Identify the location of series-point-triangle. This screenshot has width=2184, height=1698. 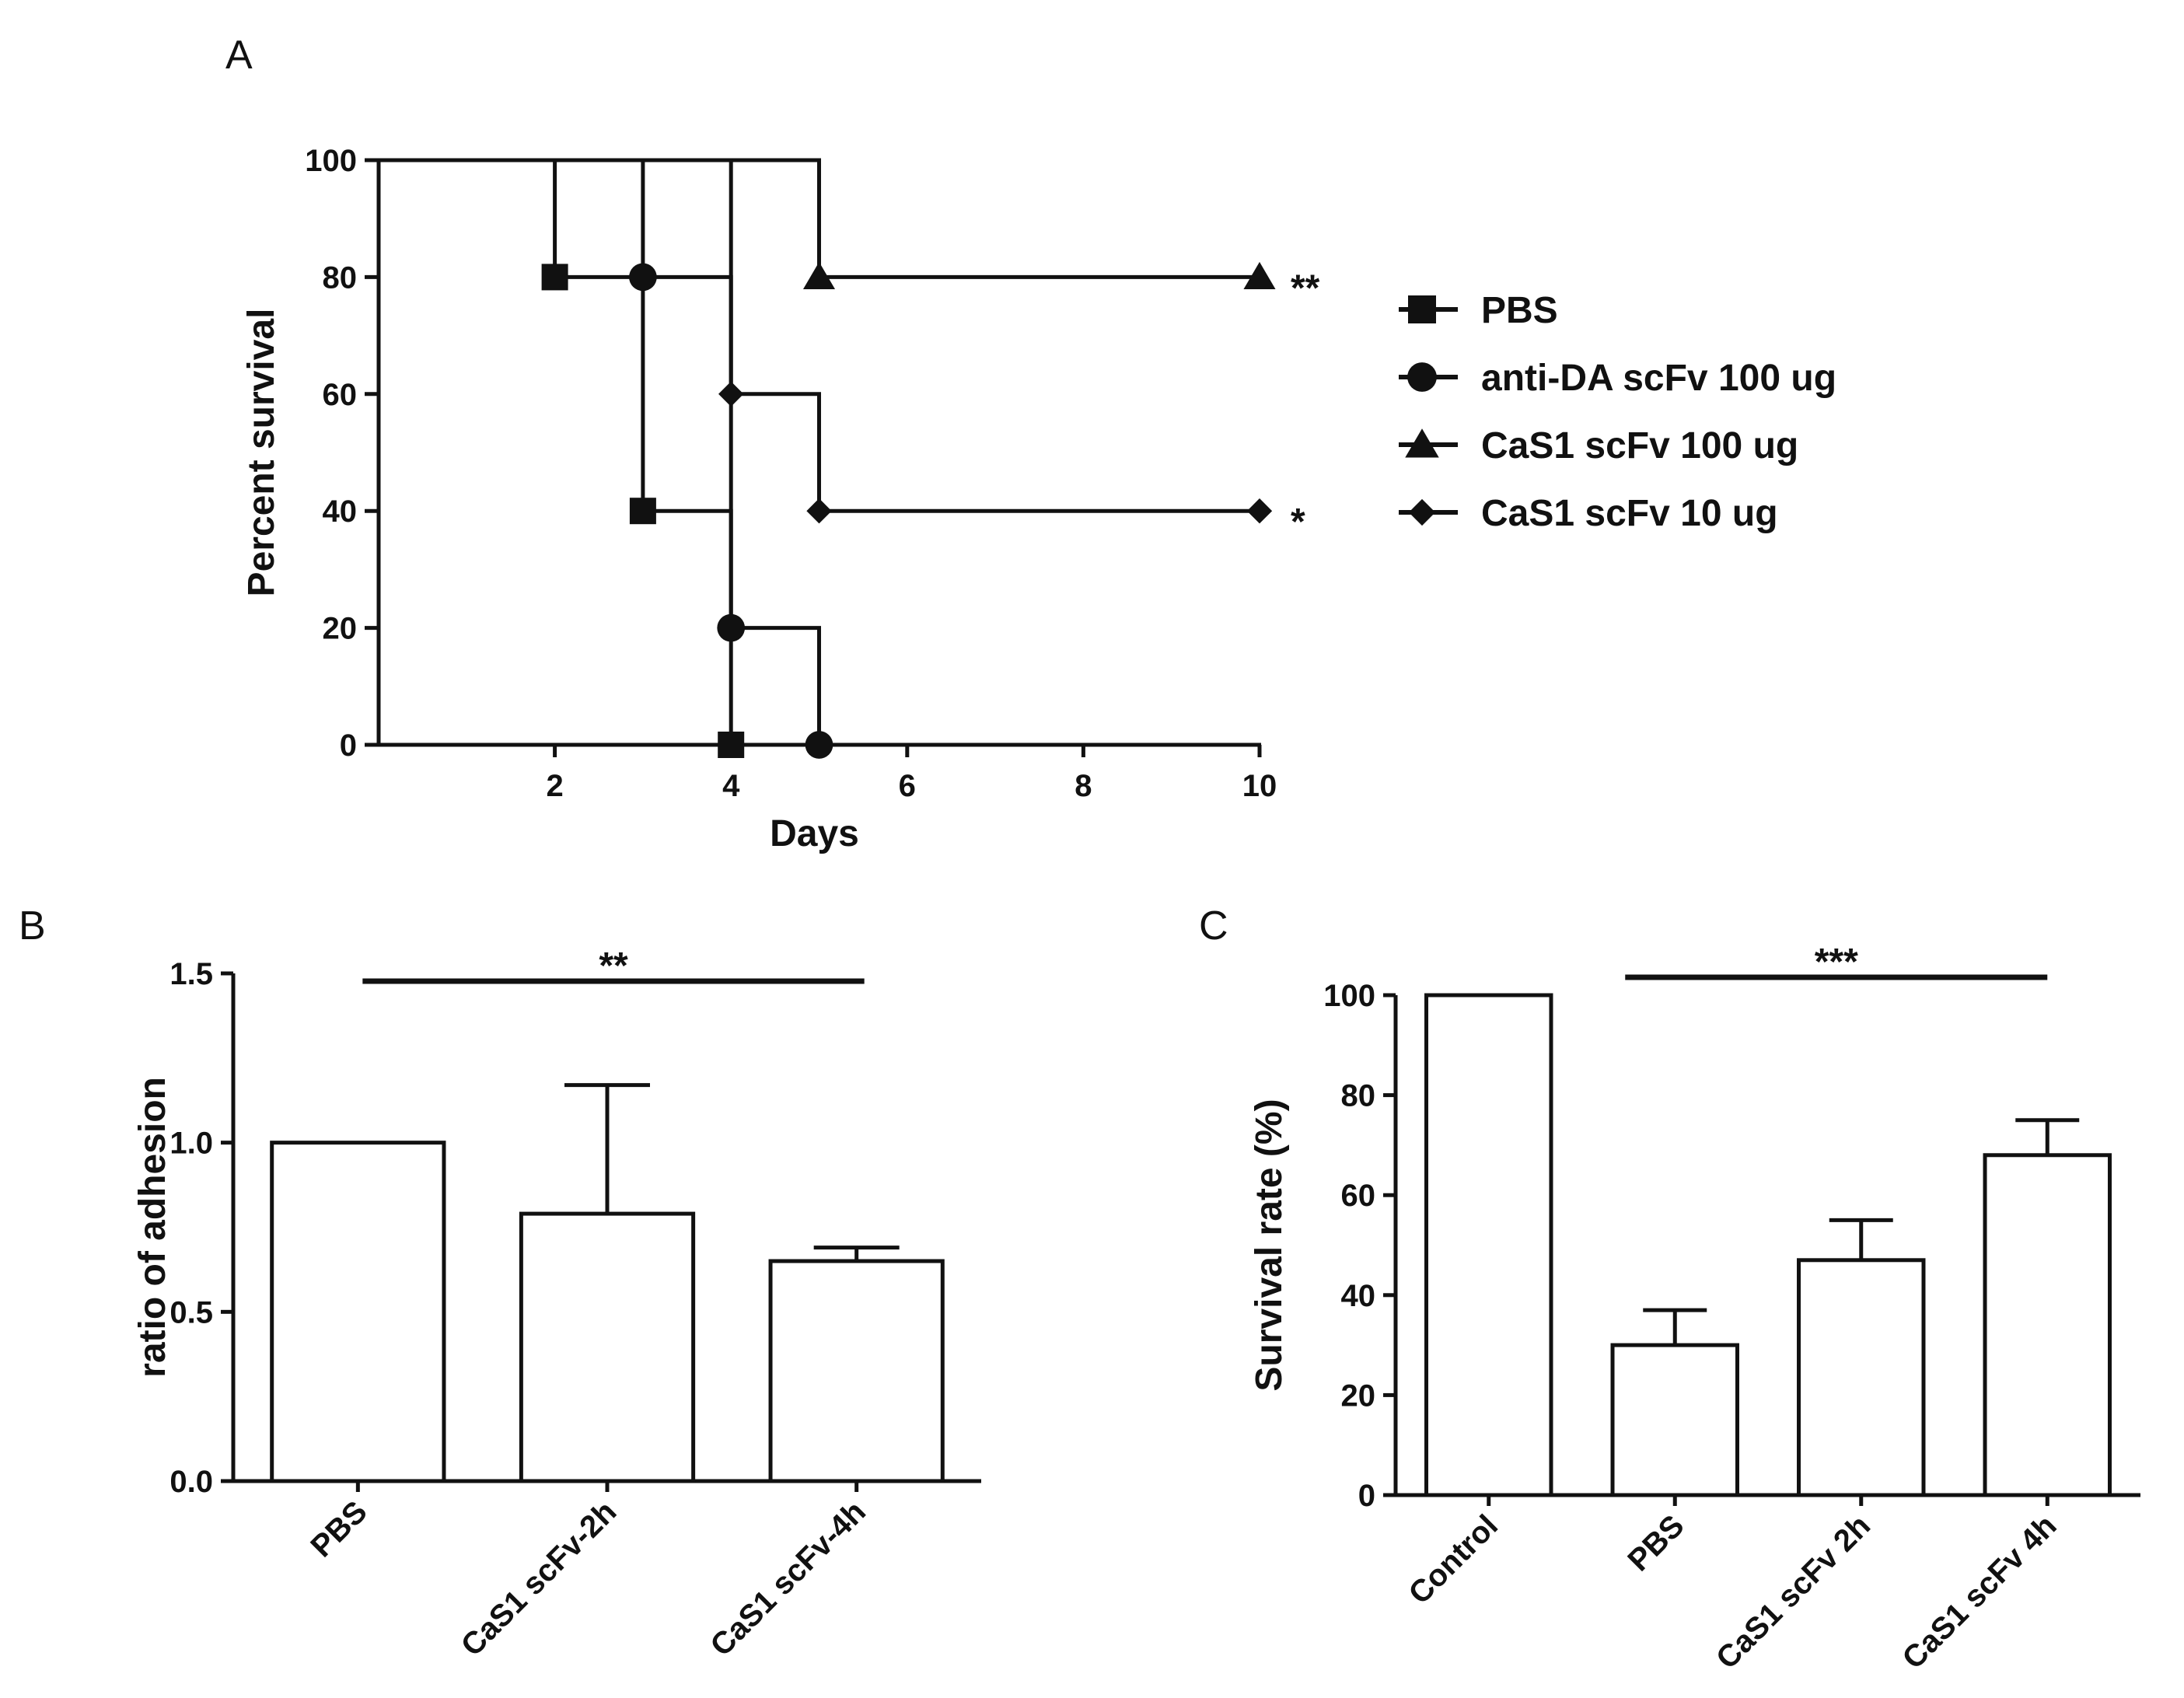
(819, 276).